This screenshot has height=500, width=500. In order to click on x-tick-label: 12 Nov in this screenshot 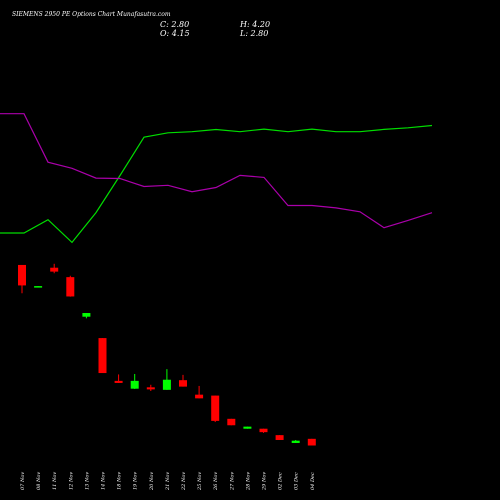, I will do `click(71, 481)`.